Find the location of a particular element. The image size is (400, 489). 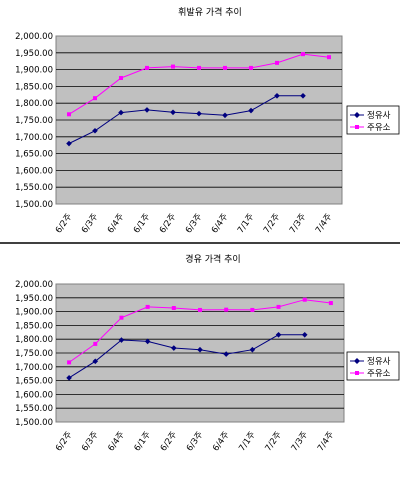

legend-marker-refinery is located at coordinates (357, 115).